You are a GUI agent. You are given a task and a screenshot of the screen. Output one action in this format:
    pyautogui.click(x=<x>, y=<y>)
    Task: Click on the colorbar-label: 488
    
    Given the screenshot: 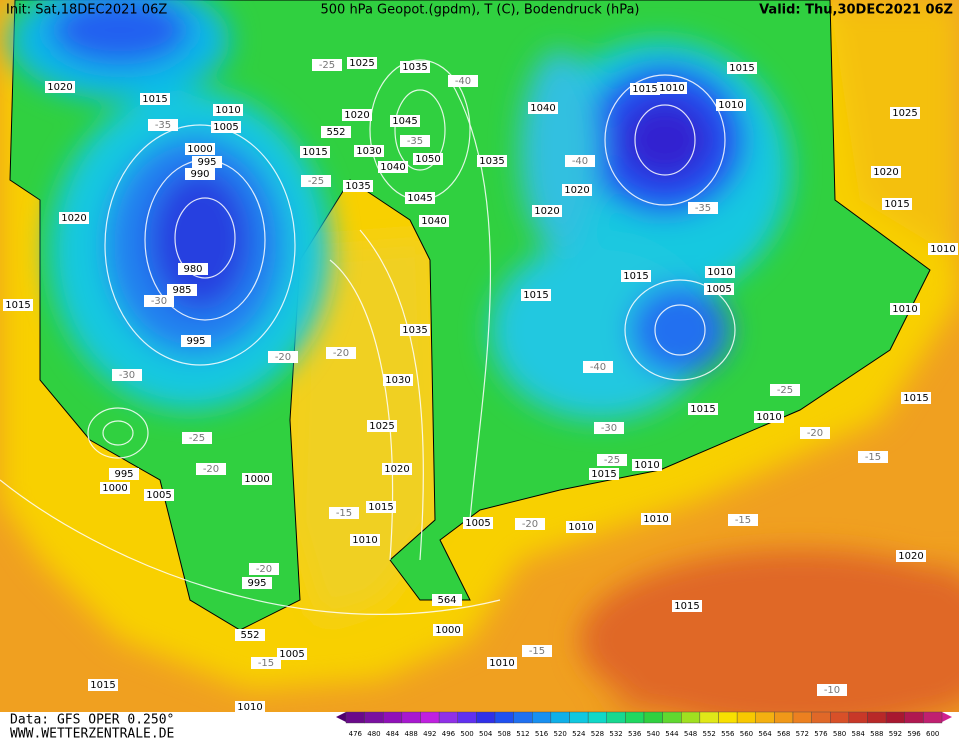 What is the action you would take?
    pyautogui.click(x=411, y=734)
    